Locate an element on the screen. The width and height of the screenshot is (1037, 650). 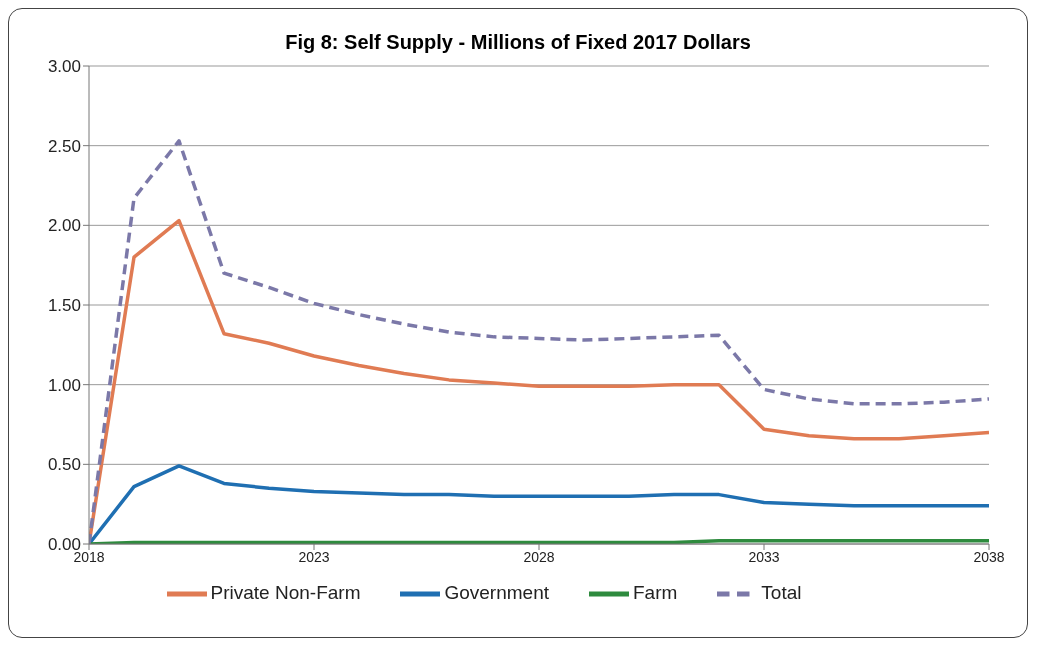
x-tick-label: 2028 is located at coordinates (539, 556).